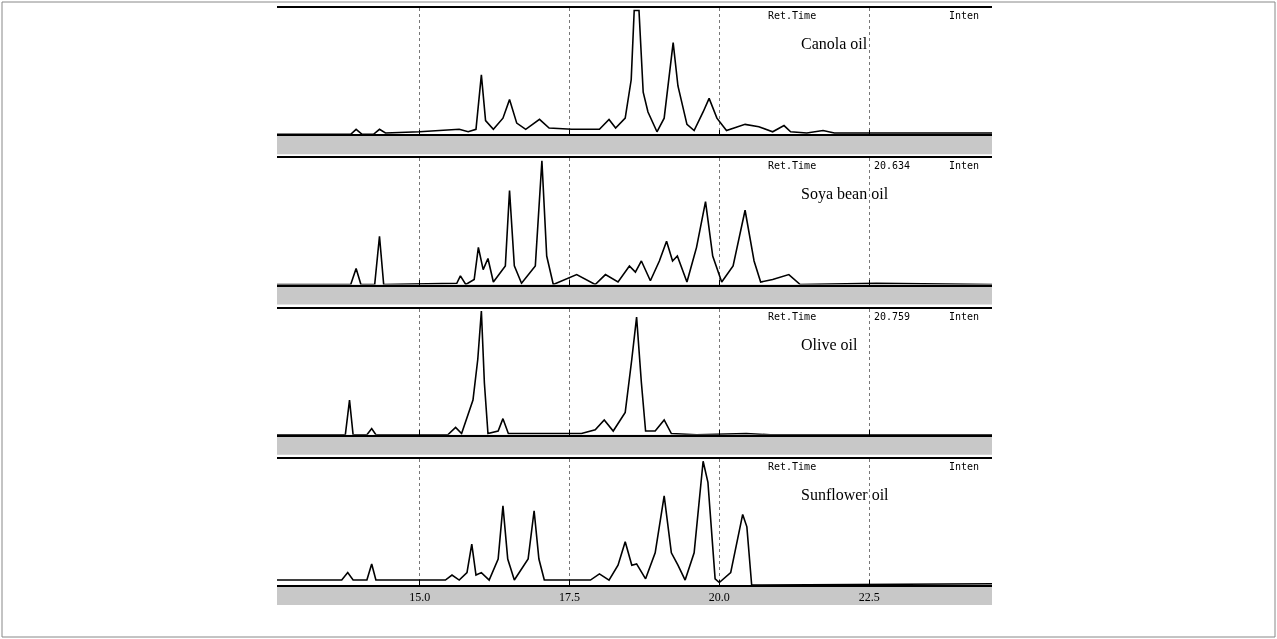  I want to click on text: Sunflower oil, so click(845, 494).